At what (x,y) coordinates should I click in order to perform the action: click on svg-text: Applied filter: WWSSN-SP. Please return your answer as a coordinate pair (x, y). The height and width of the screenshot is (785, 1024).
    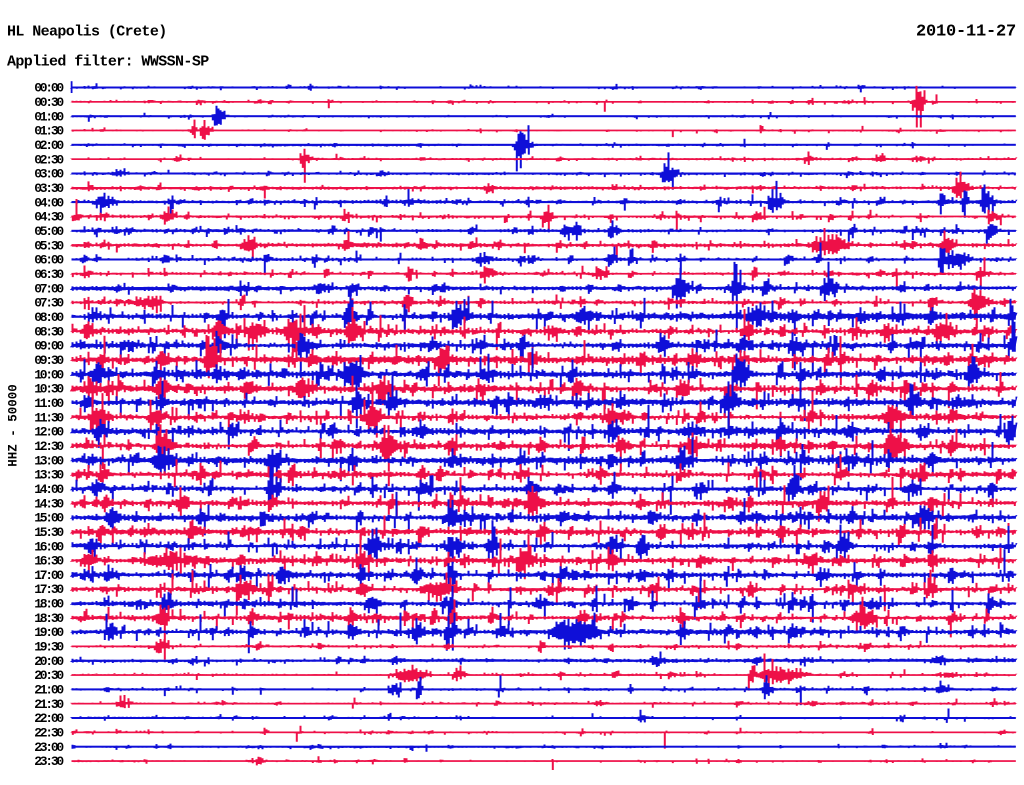
    Looking at the image, I should click on (108, 62).